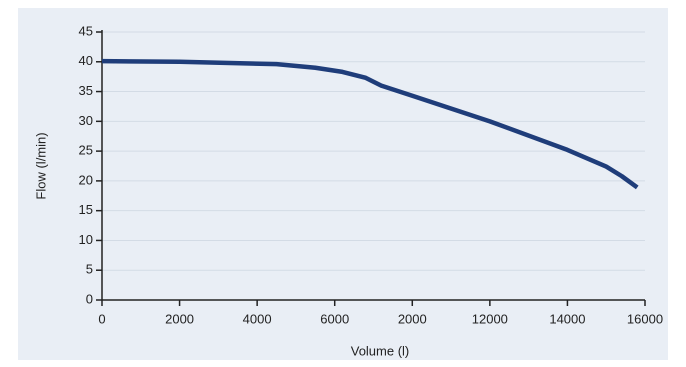 The height and width of the screenshot is (367, 686). Describe the element at coordinates (89, 269) in the screenshot. I see `y-tick-label: 5` at that location.